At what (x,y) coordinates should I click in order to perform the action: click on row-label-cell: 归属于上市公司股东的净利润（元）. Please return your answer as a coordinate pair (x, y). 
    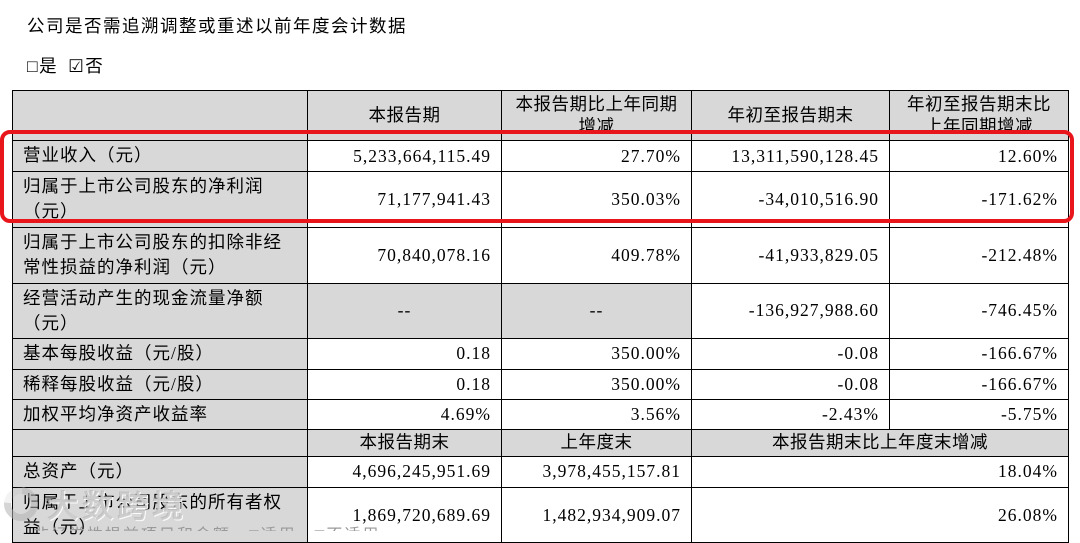
    Looking at the image, I should click on (160, 199).